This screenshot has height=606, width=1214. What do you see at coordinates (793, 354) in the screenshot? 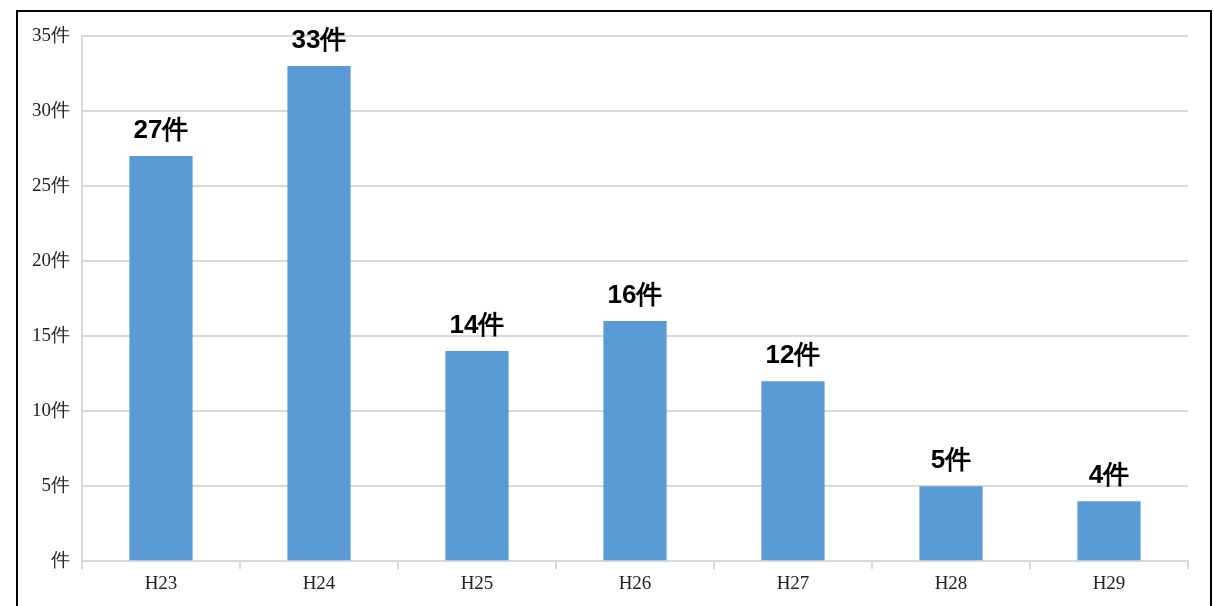
I see `data-label: 12件` at bounding box center [793, 354].